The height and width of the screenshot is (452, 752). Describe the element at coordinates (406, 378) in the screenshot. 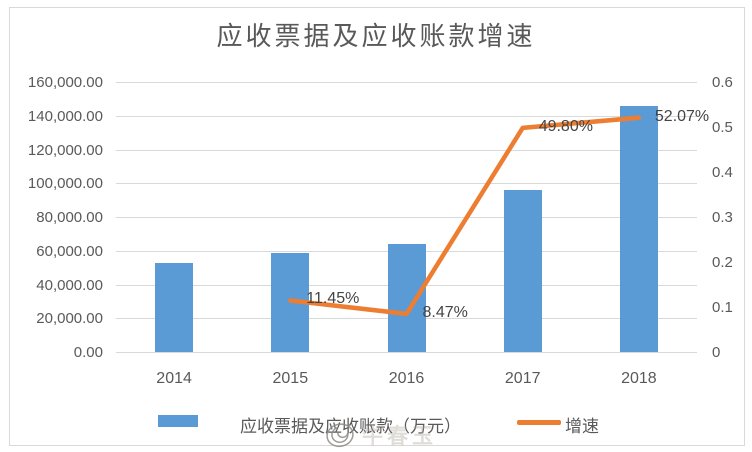

I see `x-axis-label-2016: 2016` at that location.